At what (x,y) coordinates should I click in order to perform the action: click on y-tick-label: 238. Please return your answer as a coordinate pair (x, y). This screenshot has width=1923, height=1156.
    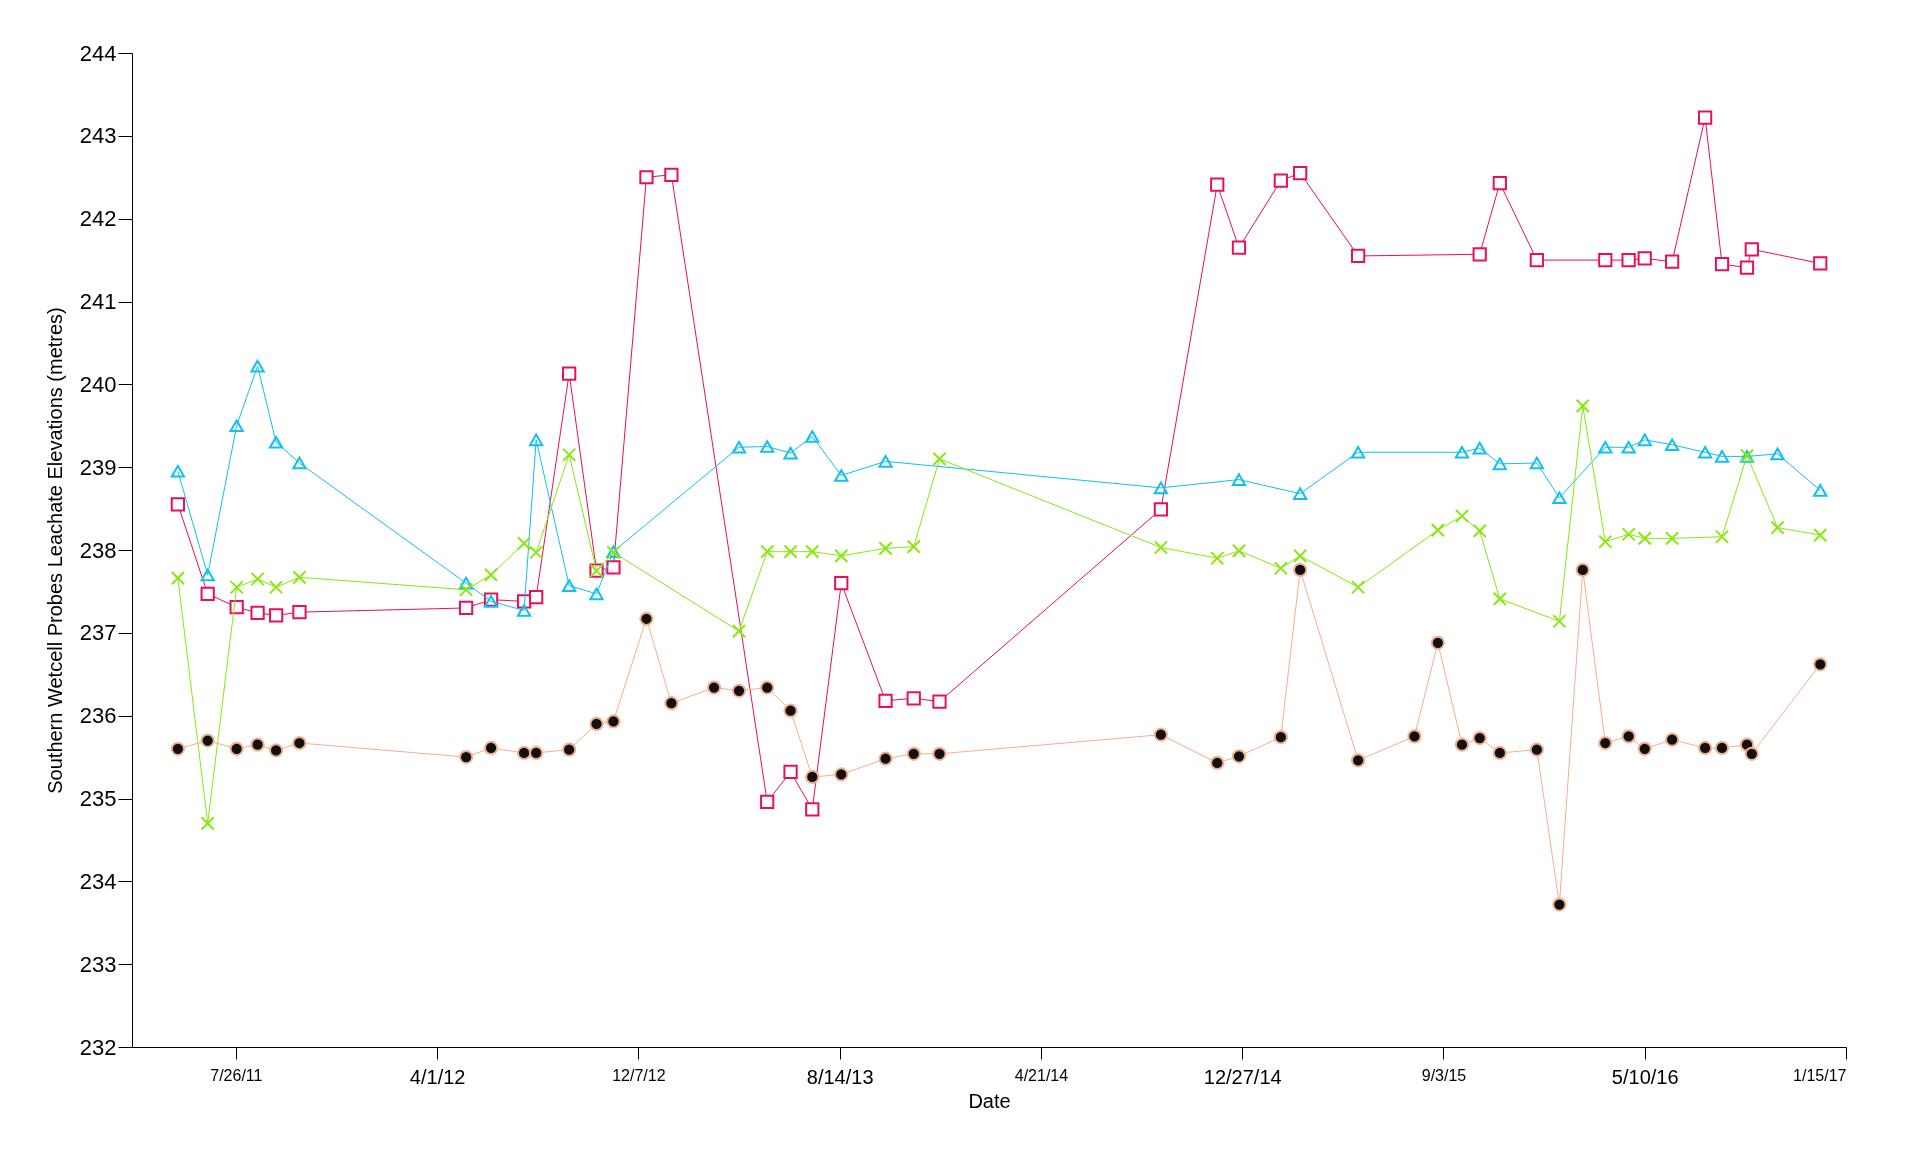
    Looking at the image, I should click on (98, 550).